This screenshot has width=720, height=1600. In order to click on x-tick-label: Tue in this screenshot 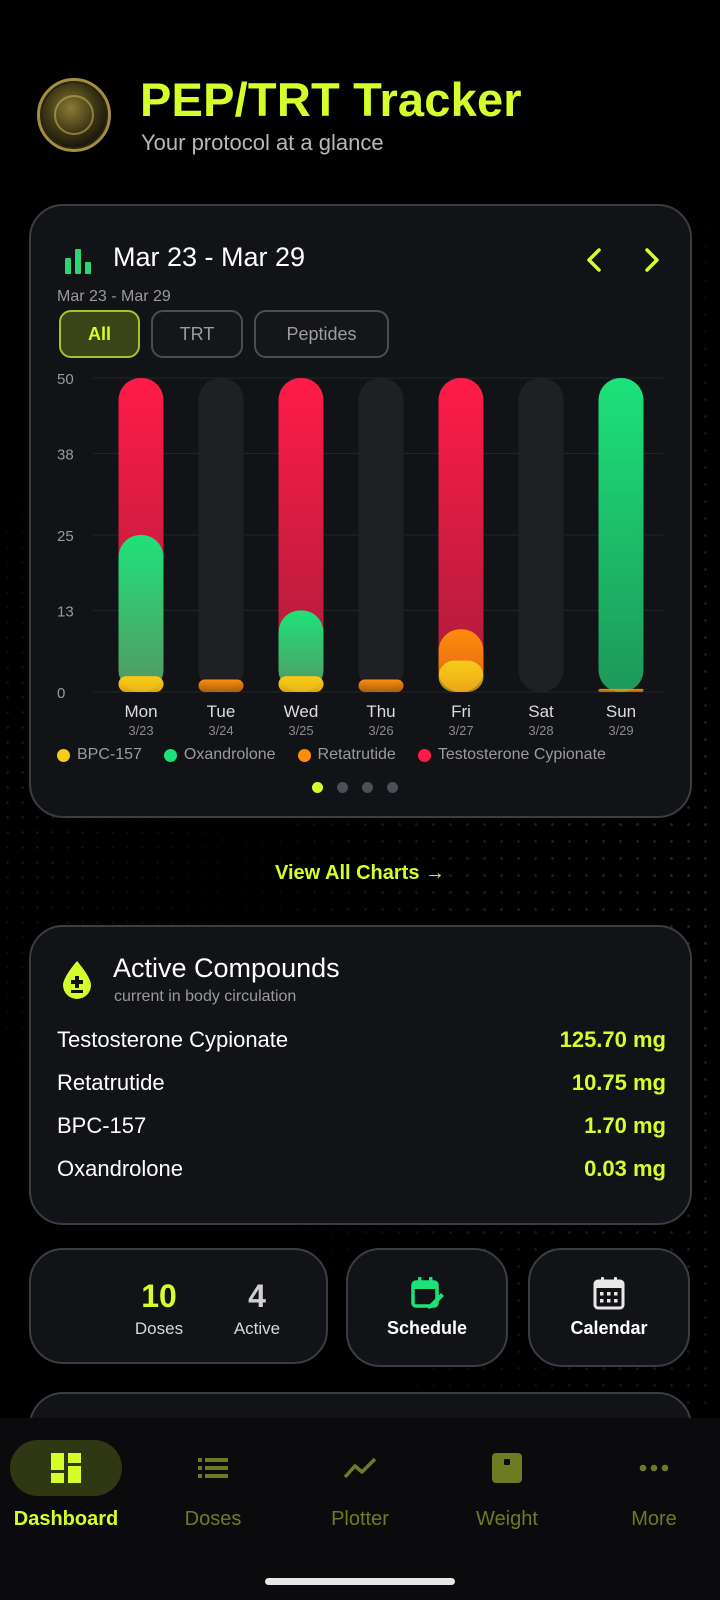, I will do `click(221, 711)`.